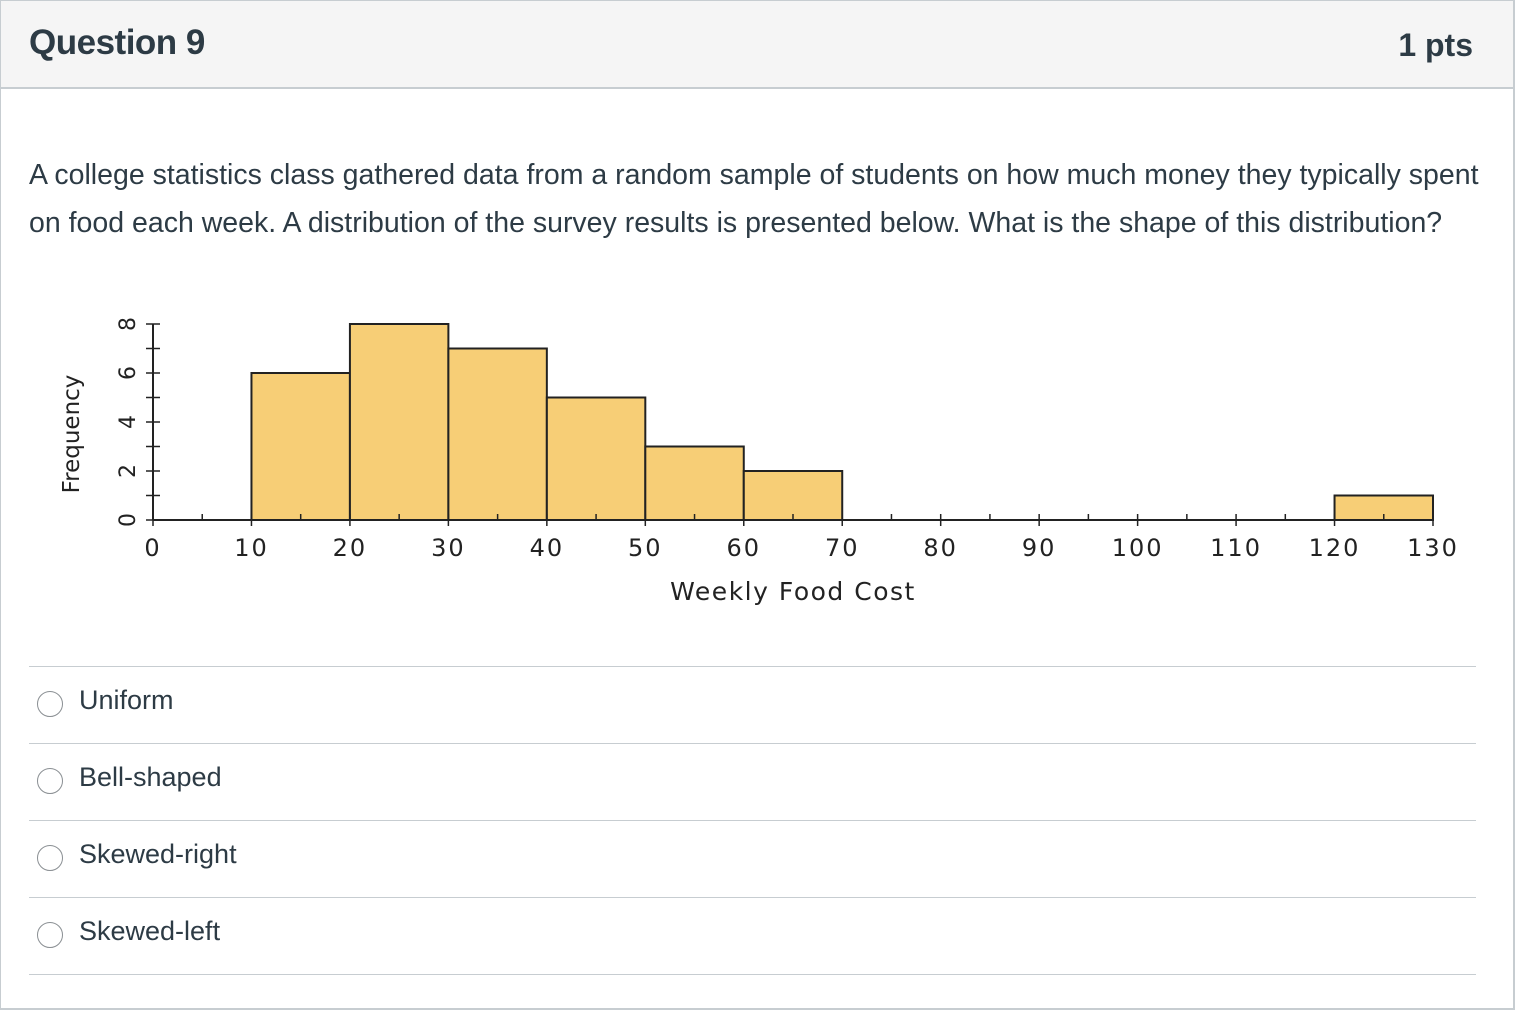 The width and height of the screenshot is (1517, 1013). What do you see at coordinates (350, 548) in the screenshot?
I see `x-tick-label: 20` at bounding box center [350, 548].